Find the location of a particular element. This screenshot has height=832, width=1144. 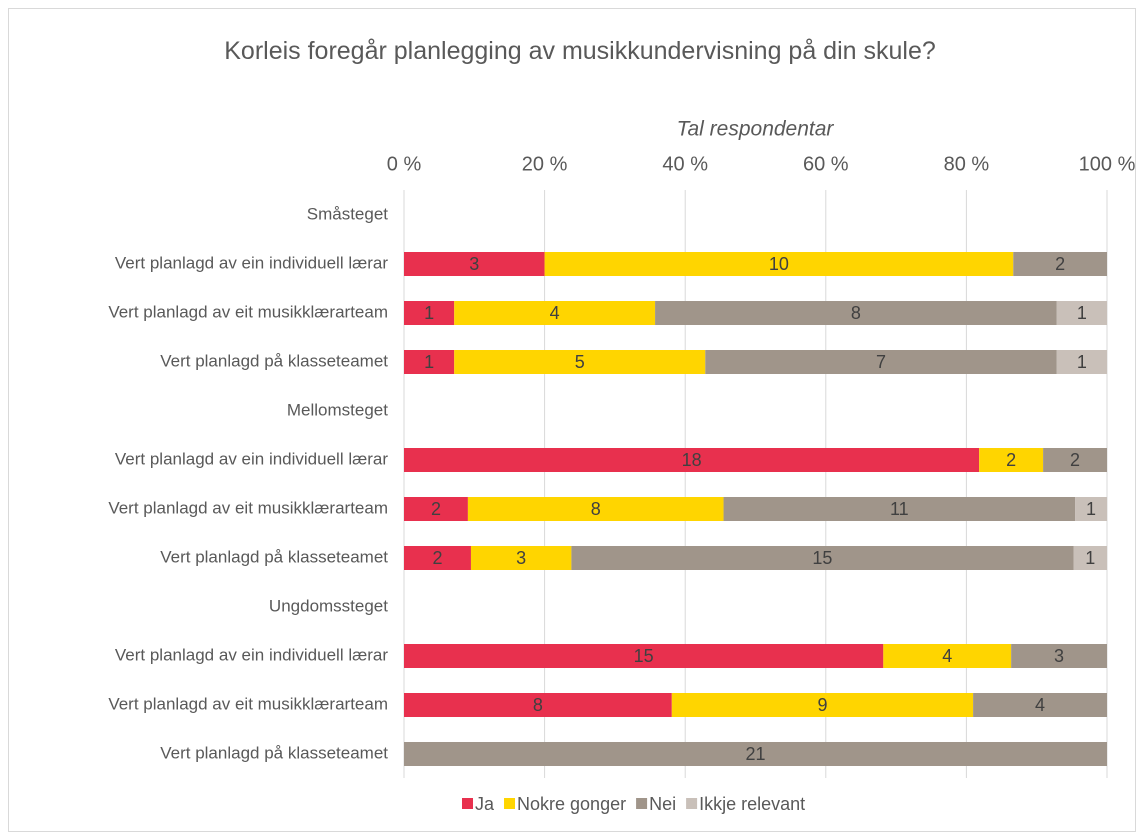

x-axis-label: Tal respondentar is located at coordinates (756, 129).